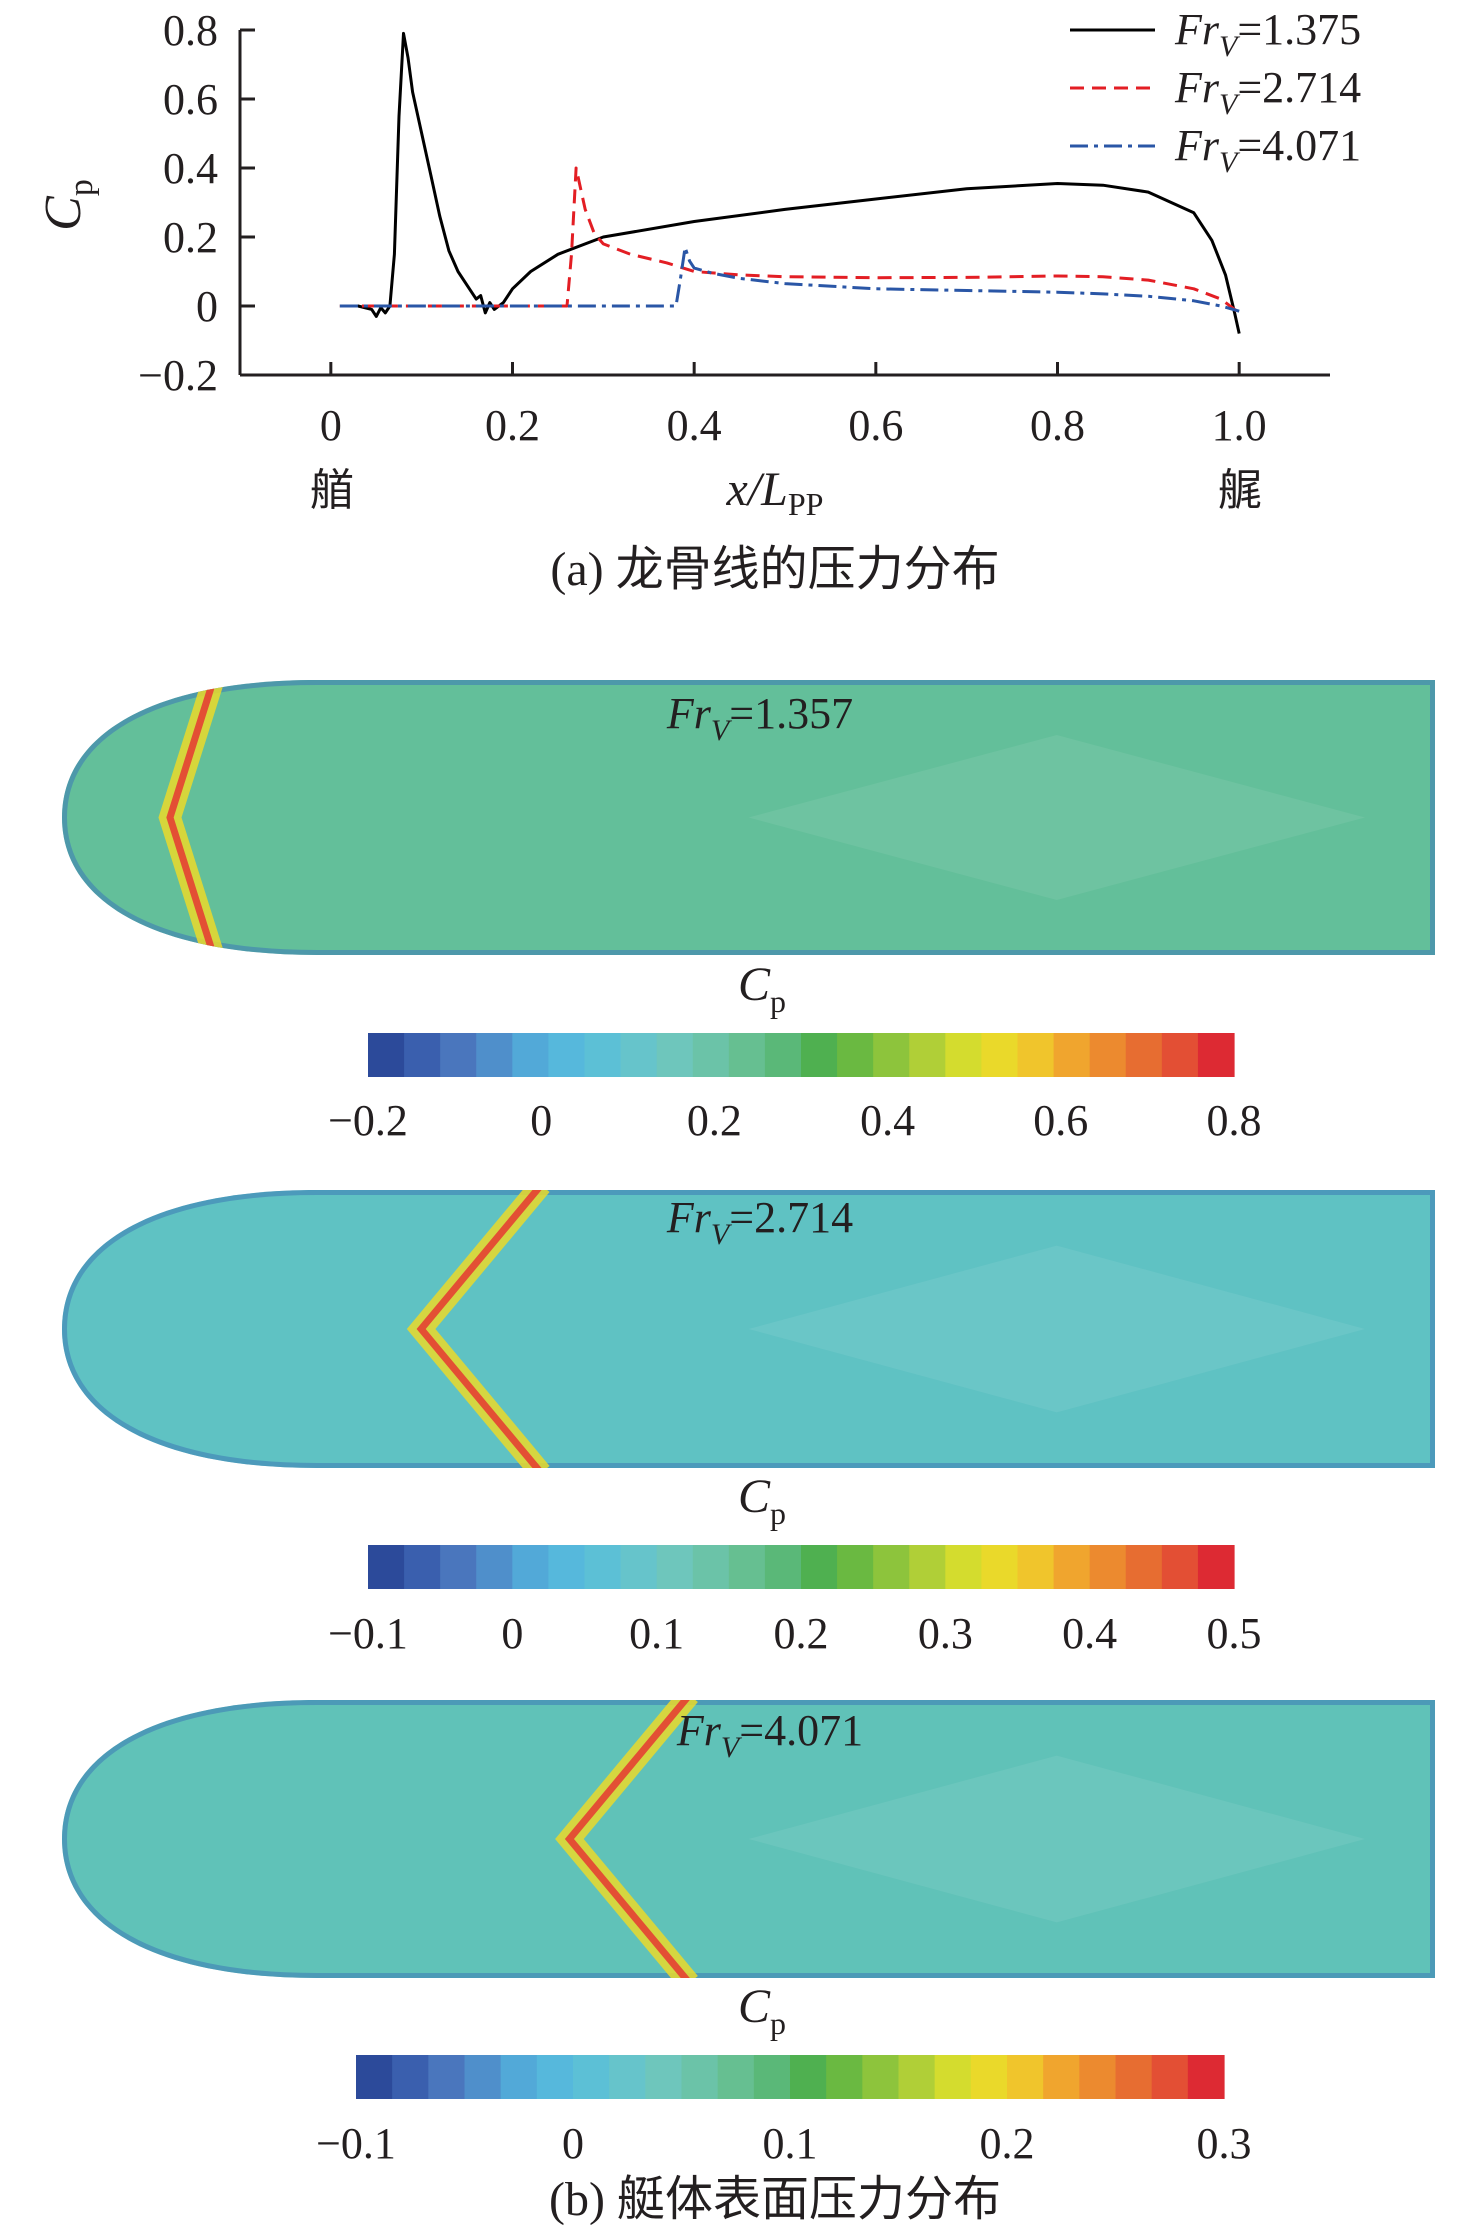  I want to click on colorbar-tick-label: 0.1, so click(656, 1633).